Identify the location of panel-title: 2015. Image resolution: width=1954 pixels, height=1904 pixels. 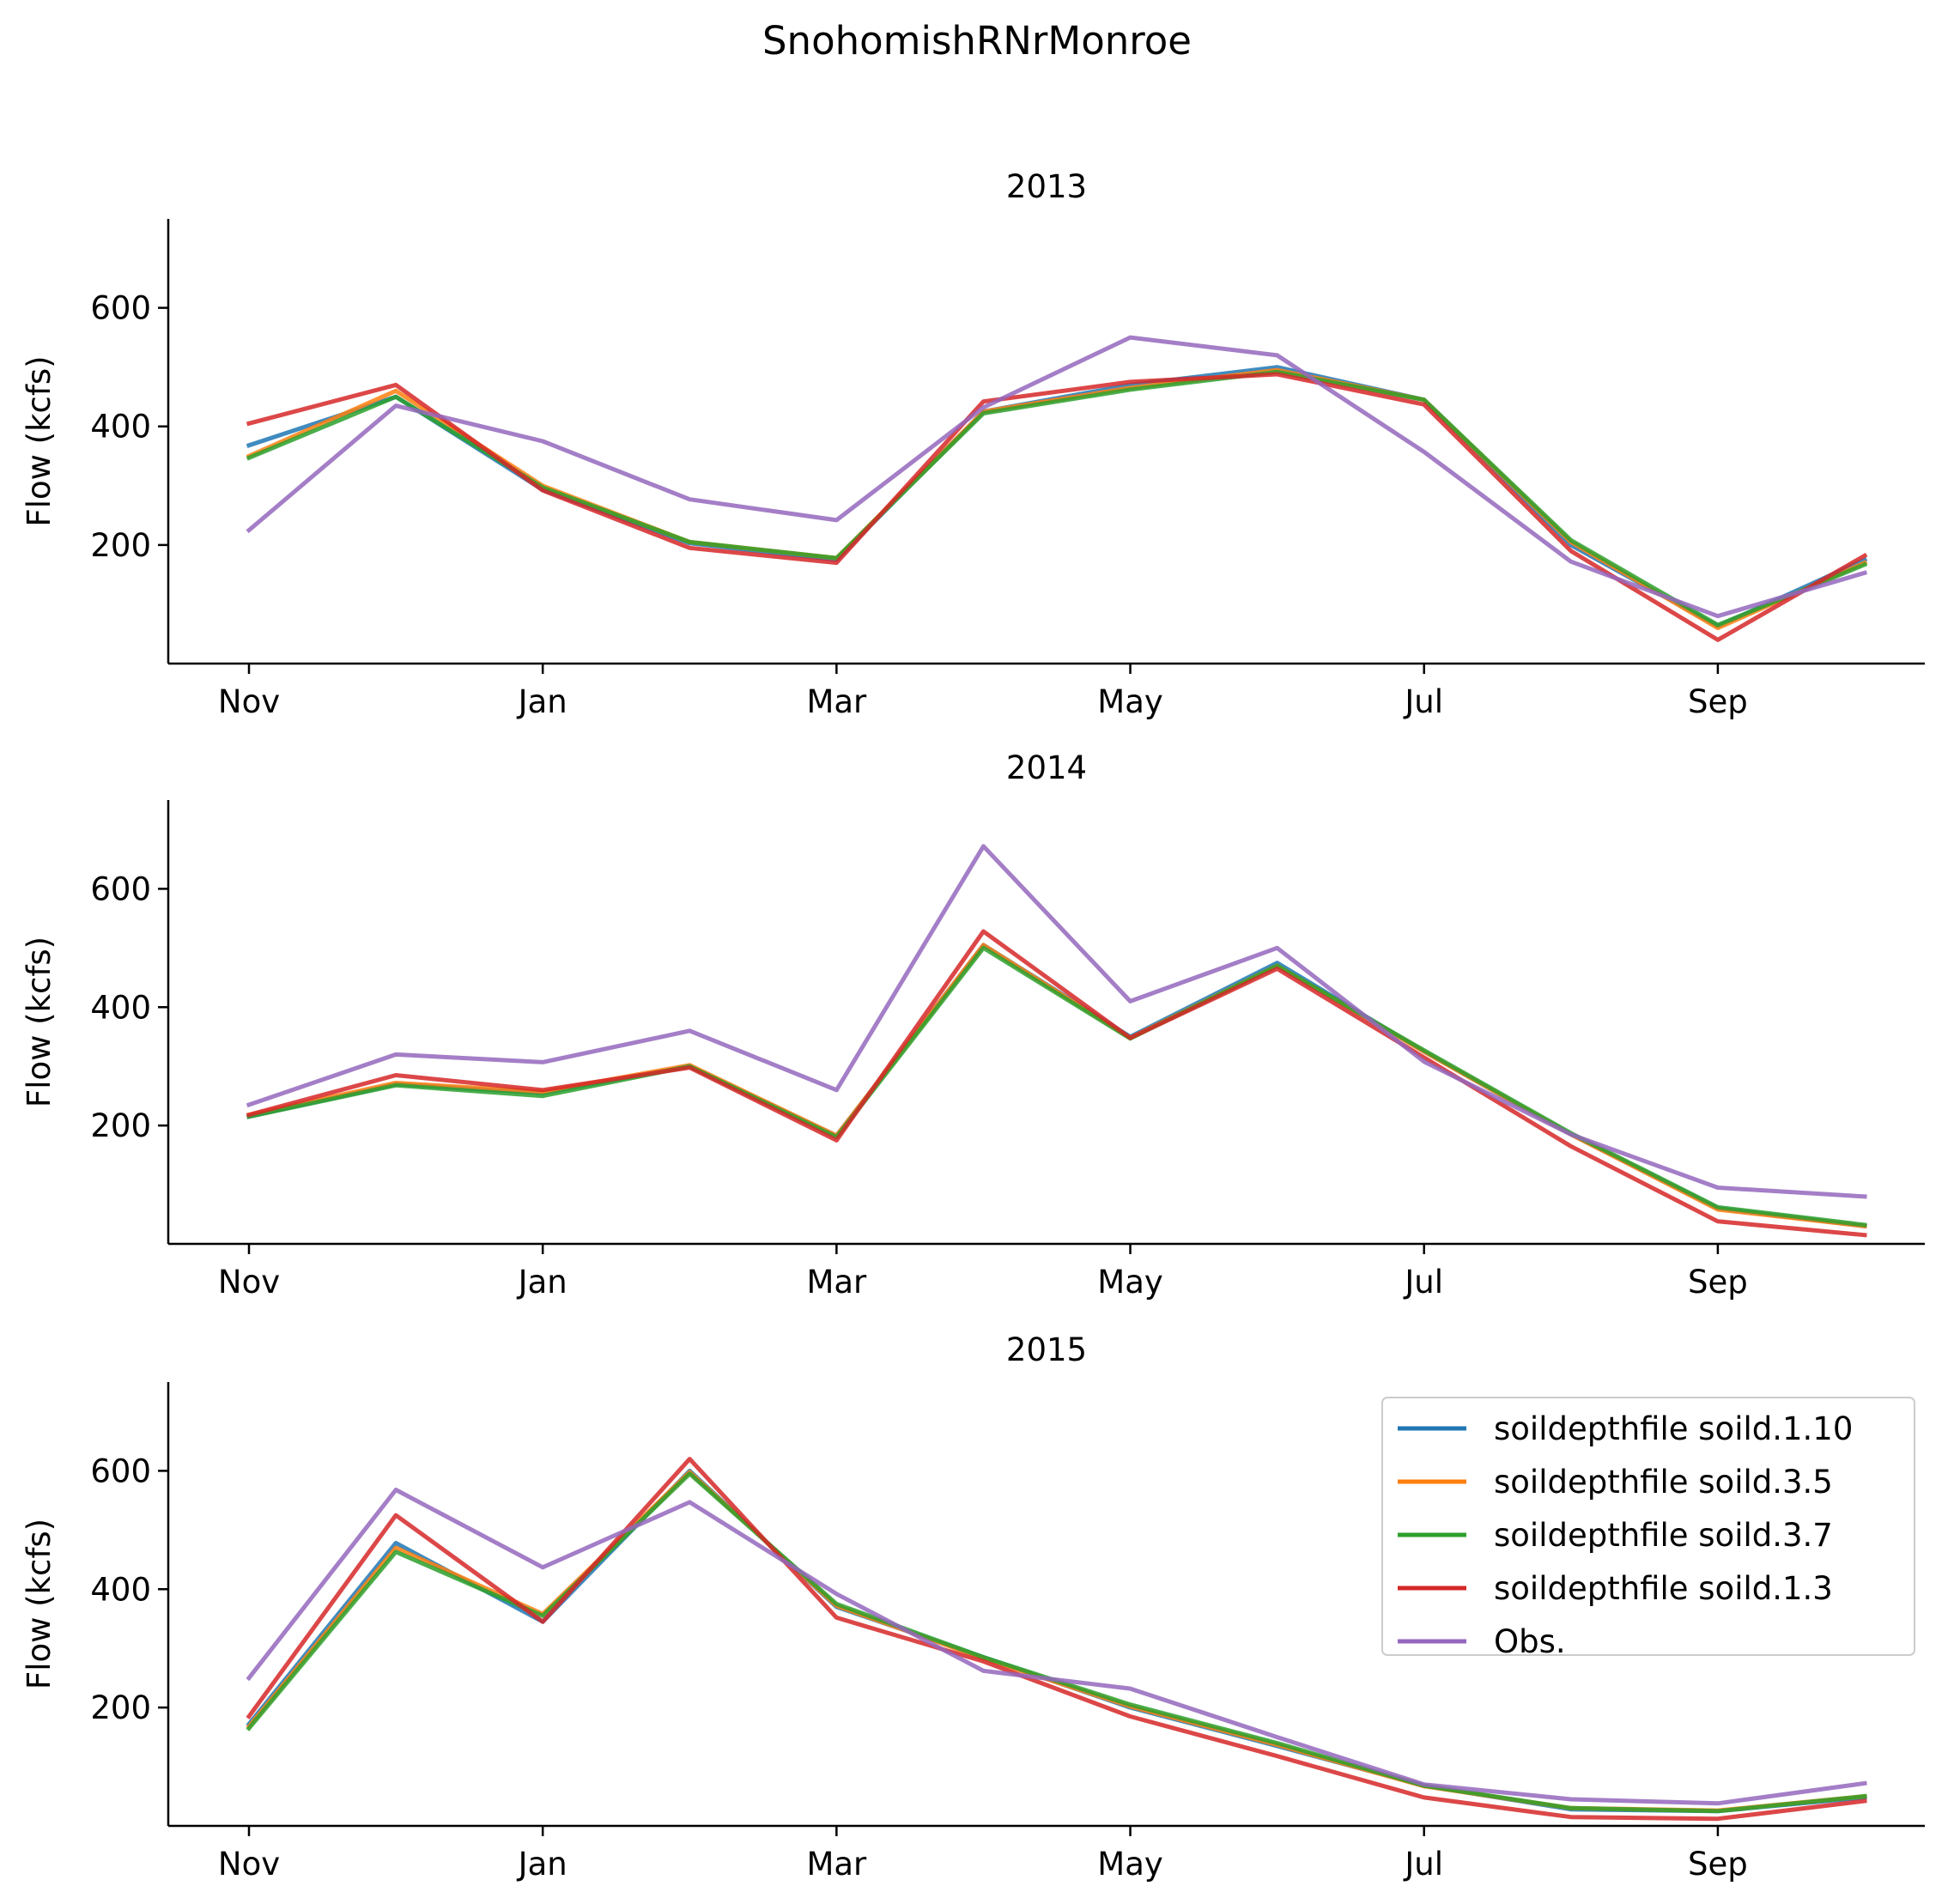
(1046, 1350).